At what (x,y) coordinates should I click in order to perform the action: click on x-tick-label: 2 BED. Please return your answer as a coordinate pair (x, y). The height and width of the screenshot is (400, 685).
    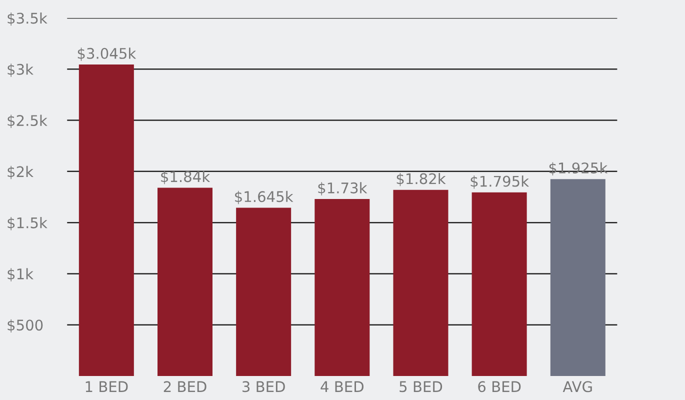
    Looking at the image, I should click on (185, 386).